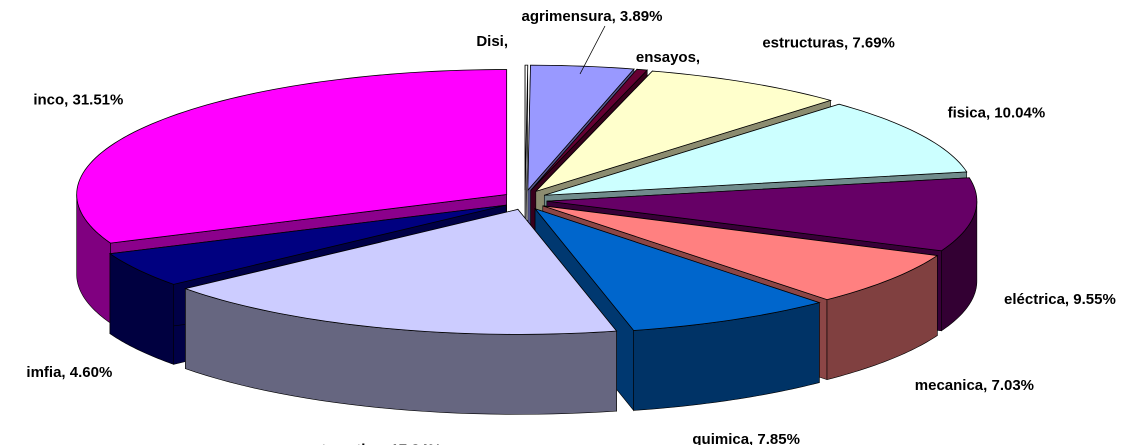  Describe the element at coordinates (974, 385) in the screenshot. I see `slice-label: mecanica, 7.03%` at that location.